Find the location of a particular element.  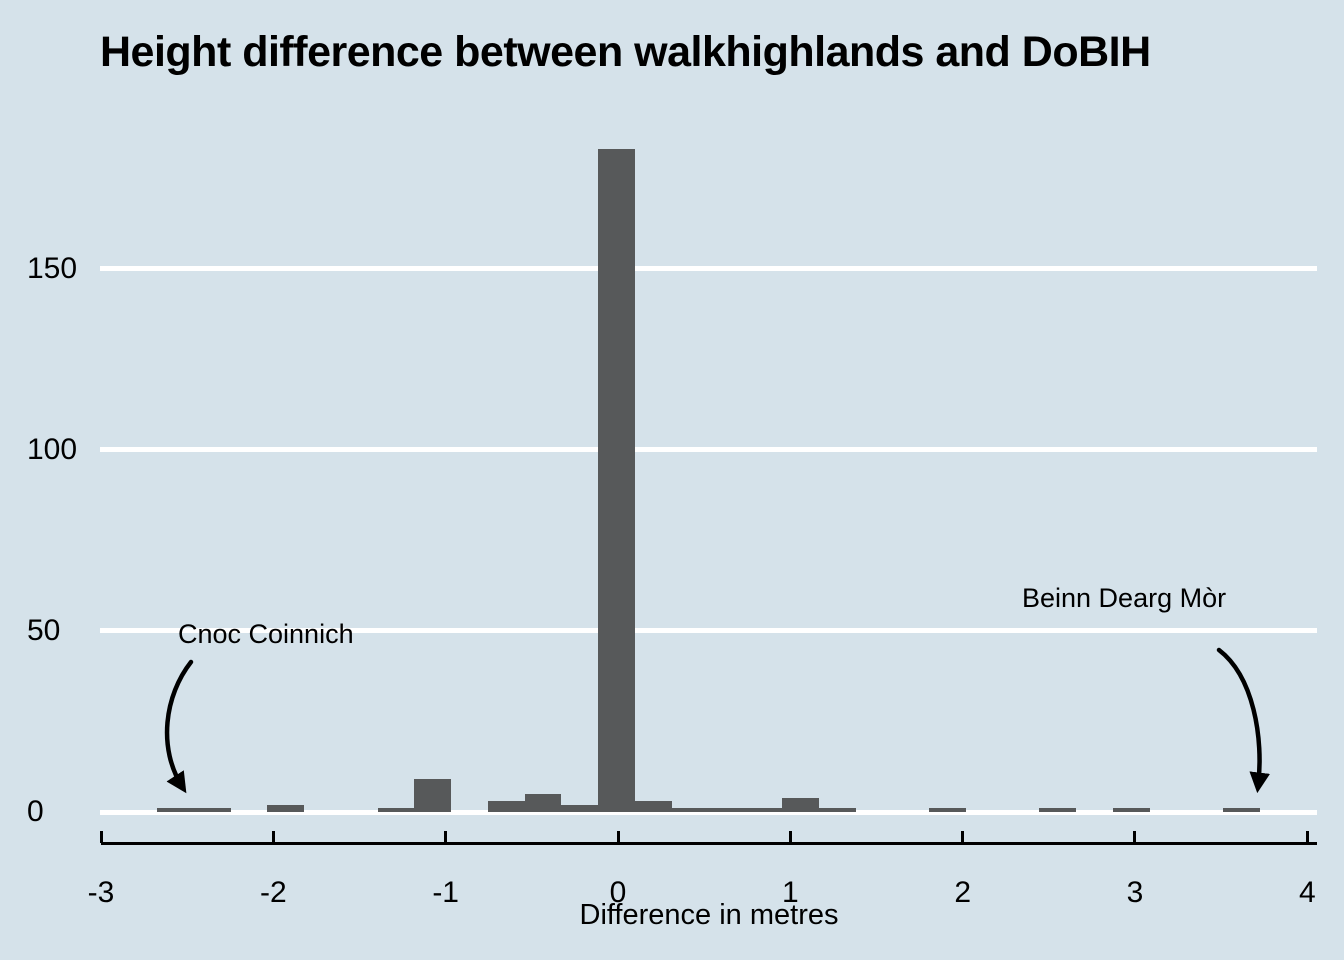

y-tick-label-50: 50 is located at coordinates (44, 630).